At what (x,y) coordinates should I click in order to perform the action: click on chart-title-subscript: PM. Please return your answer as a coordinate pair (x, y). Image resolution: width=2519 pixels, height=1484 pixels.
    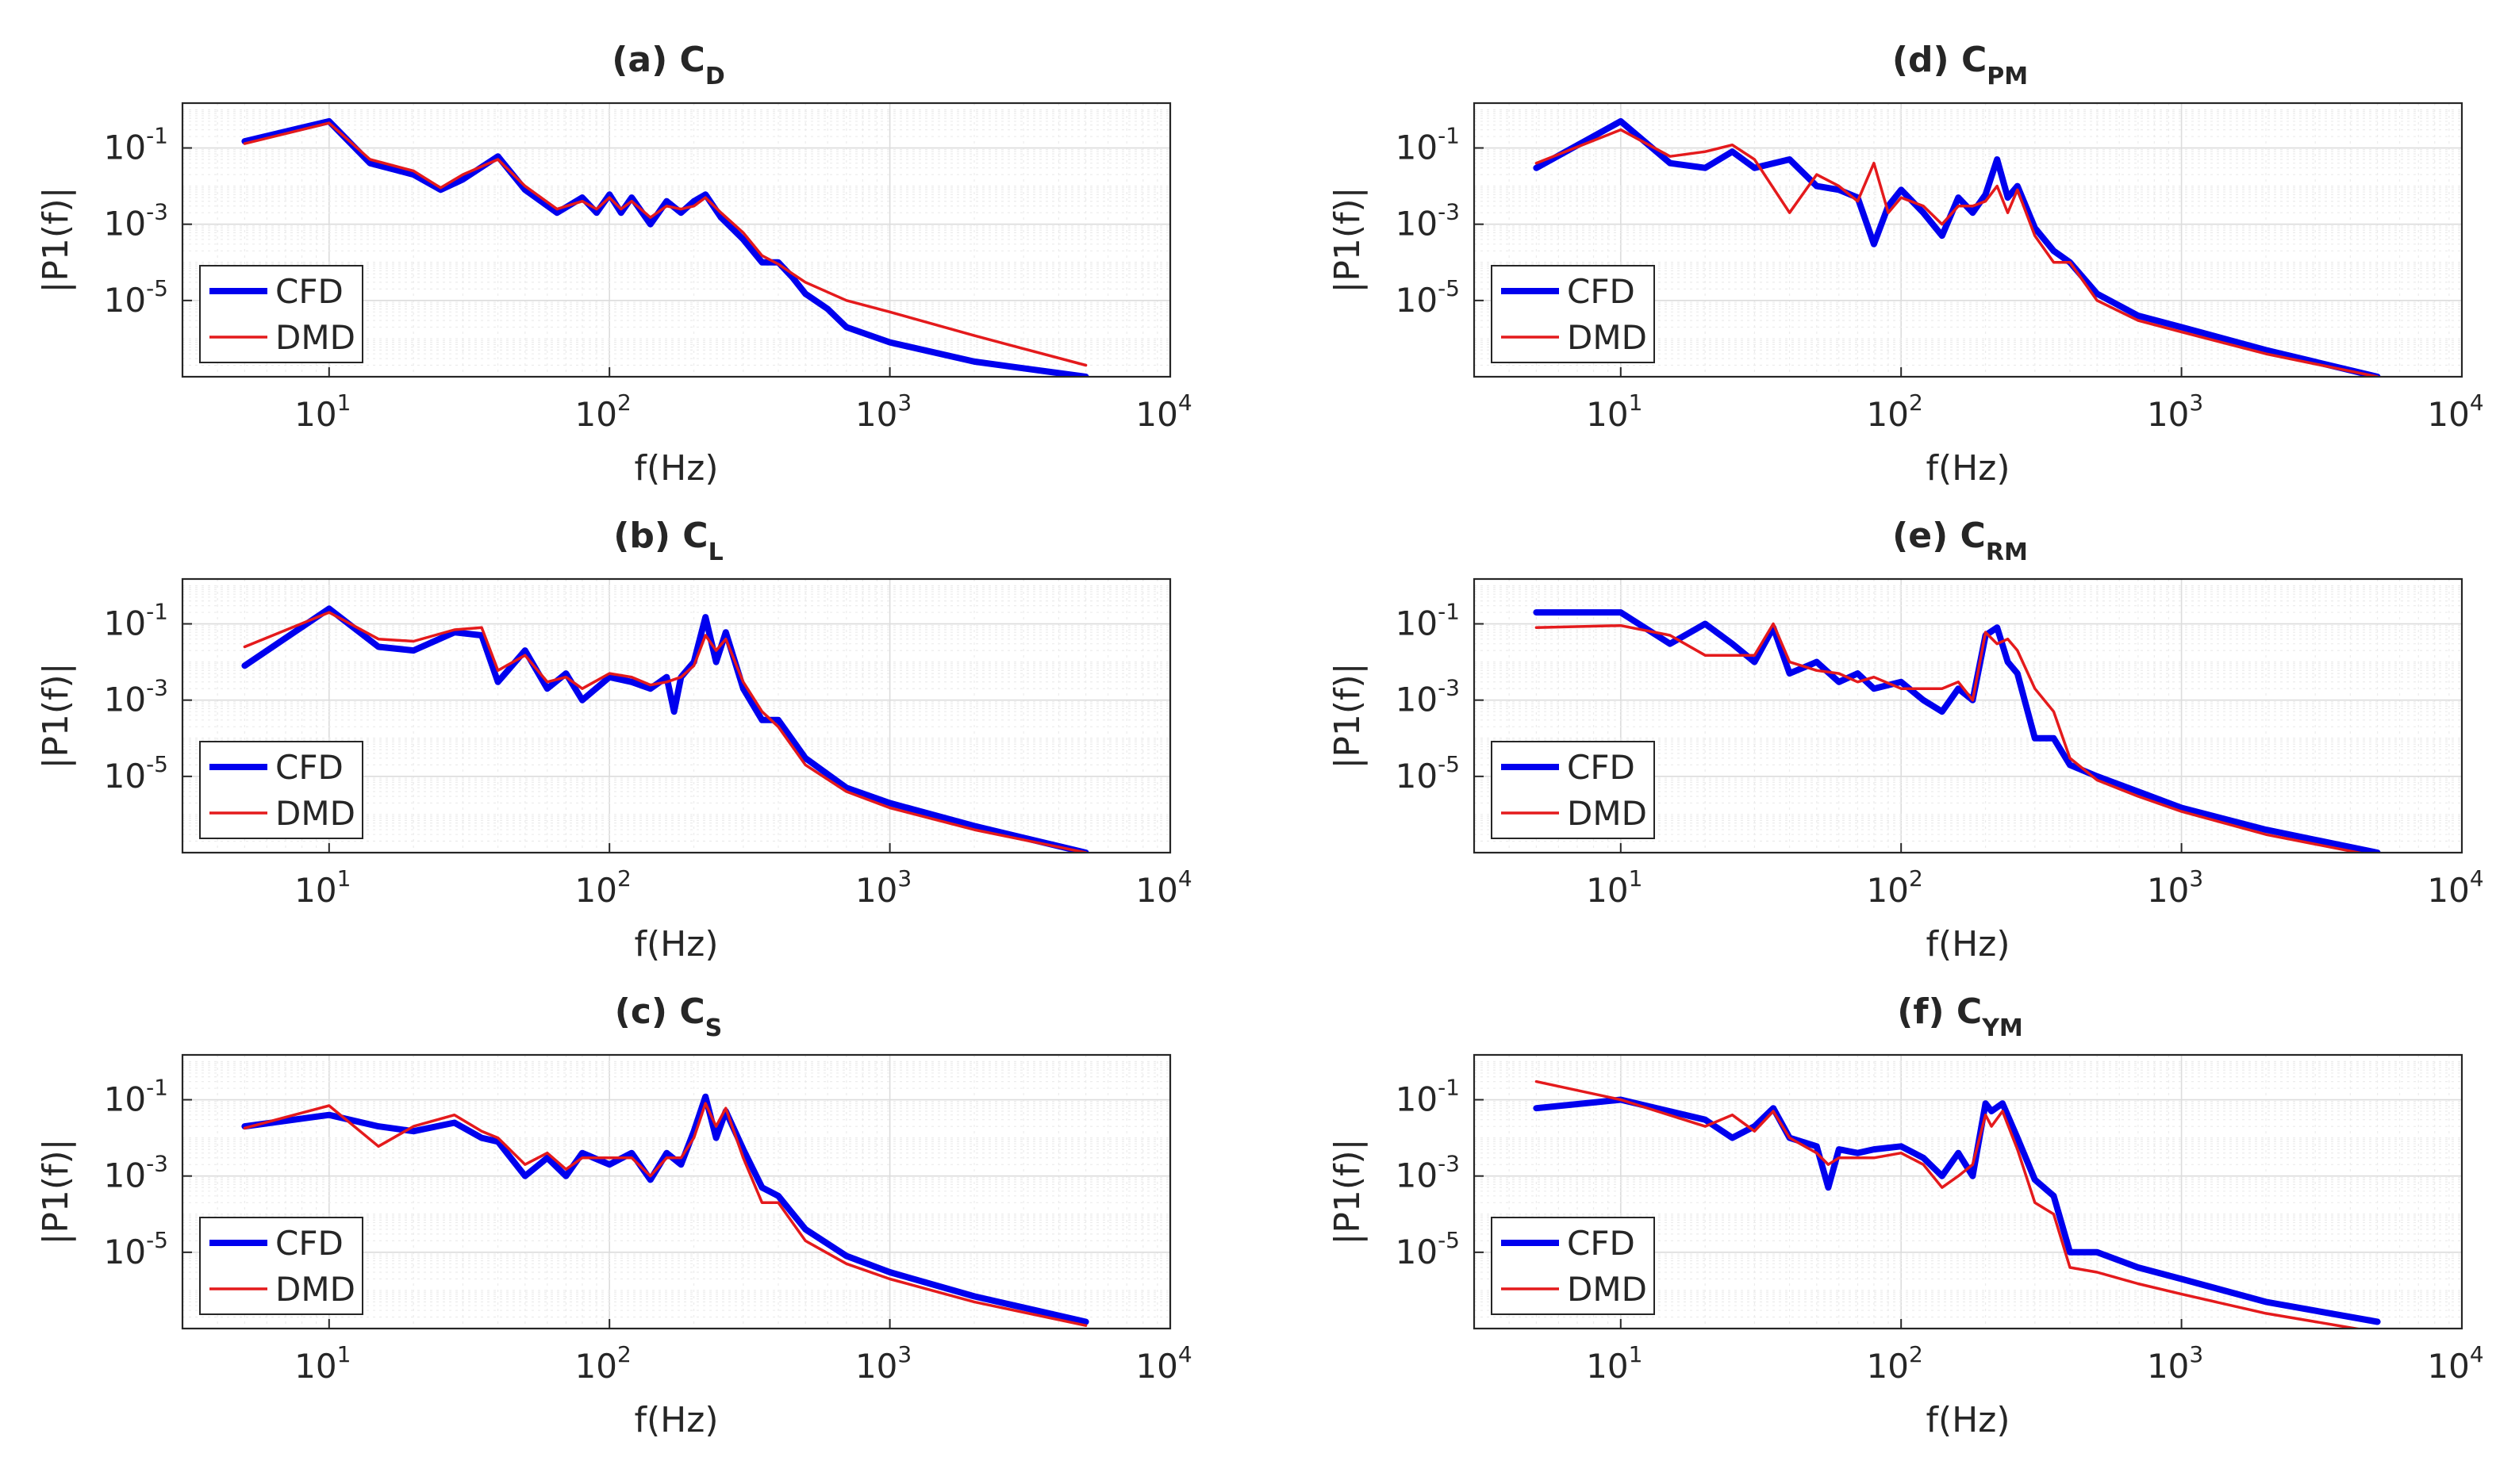
    Looking at the image, I should click on (2008, 76).